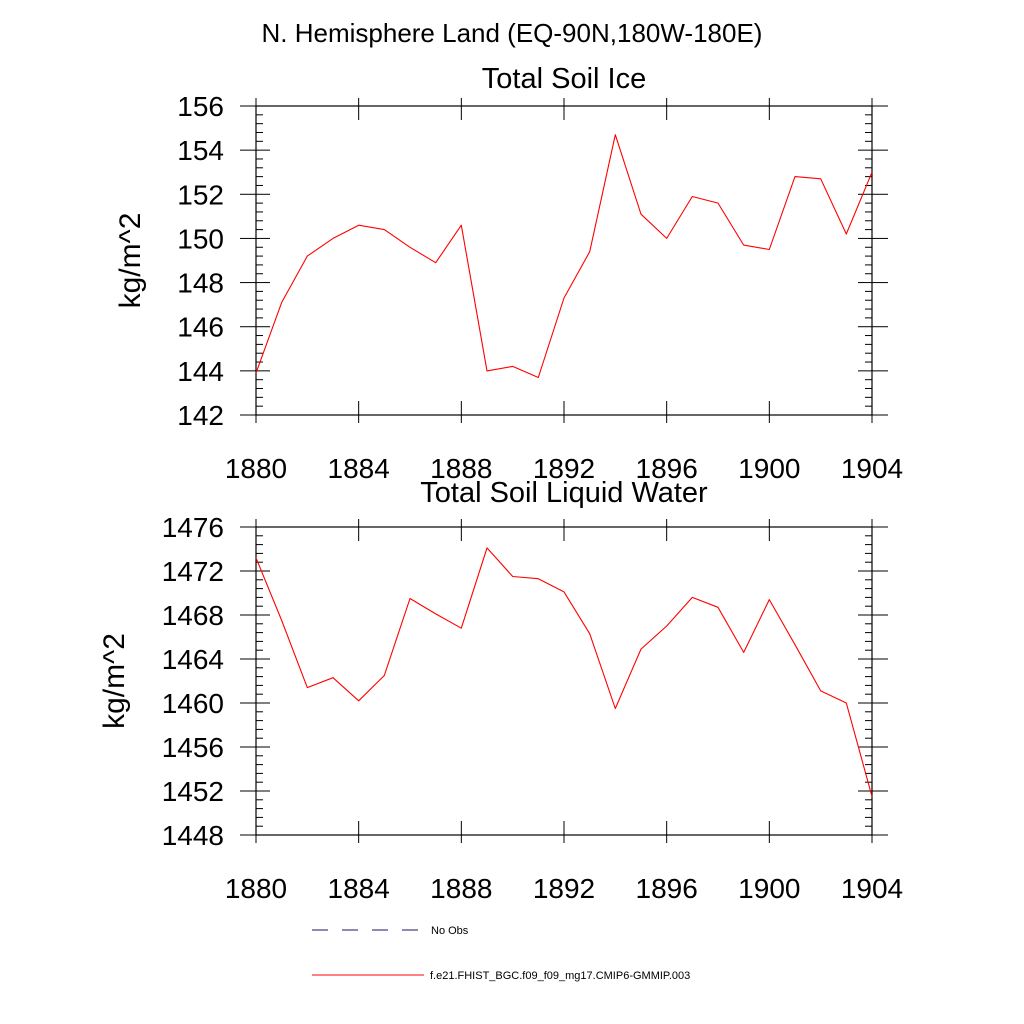 The height and width of the screenshot is (1024, 1024). Describe the element at coordinates (193, 703) in the screenshot. I see `y-tick-label: 1460` at that location.